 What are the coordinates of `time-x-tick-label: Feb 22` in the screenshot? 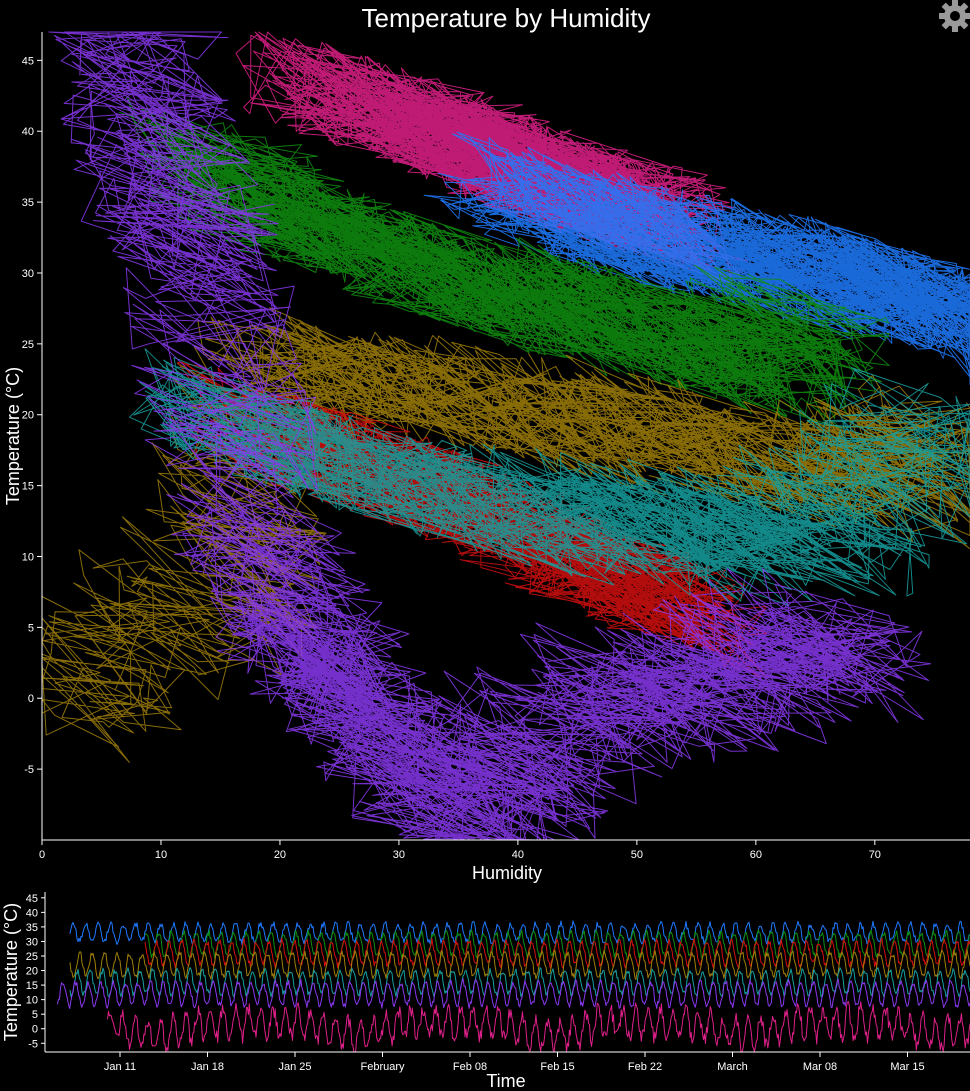 It's located at (645, 1067).